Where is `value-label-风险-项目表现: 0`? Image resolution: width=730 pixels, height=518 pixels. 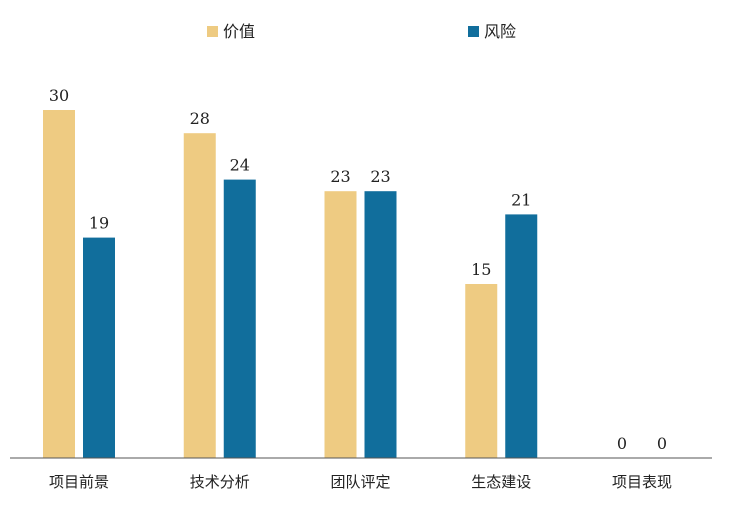 value-label-风险-项目表现: 0 is located at coordinates (662, 443).